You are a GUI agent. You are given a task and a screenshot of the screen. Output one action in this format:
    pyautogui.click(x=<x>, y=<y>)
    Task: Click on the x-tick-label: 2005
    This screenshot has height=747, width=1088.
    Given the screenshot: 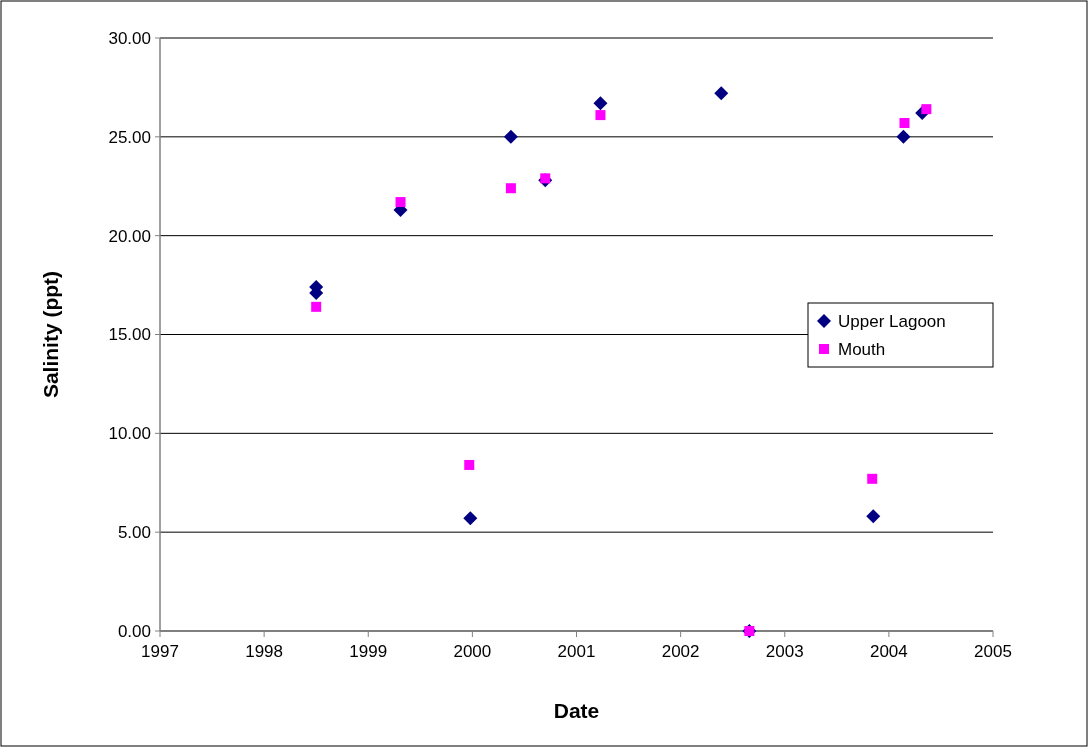 What is the action you would take?
    pyautogui.click(x=993, y=651)
    